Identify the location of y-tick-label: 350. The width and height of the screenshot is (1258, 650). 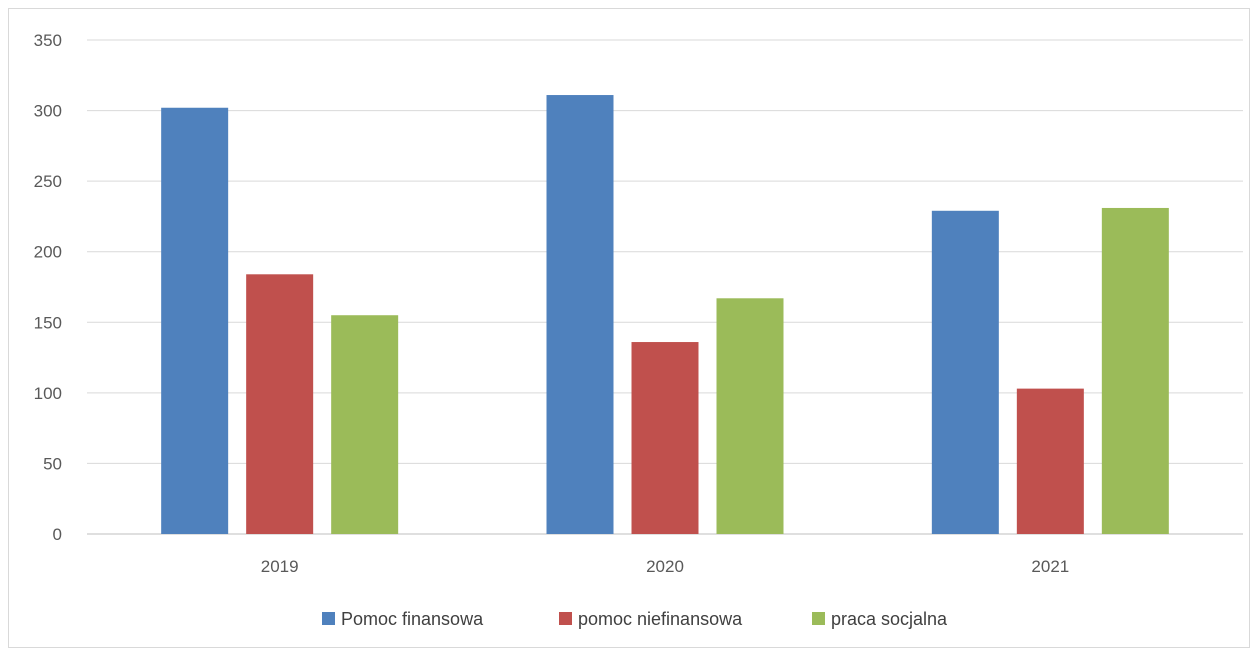
(48, 40).